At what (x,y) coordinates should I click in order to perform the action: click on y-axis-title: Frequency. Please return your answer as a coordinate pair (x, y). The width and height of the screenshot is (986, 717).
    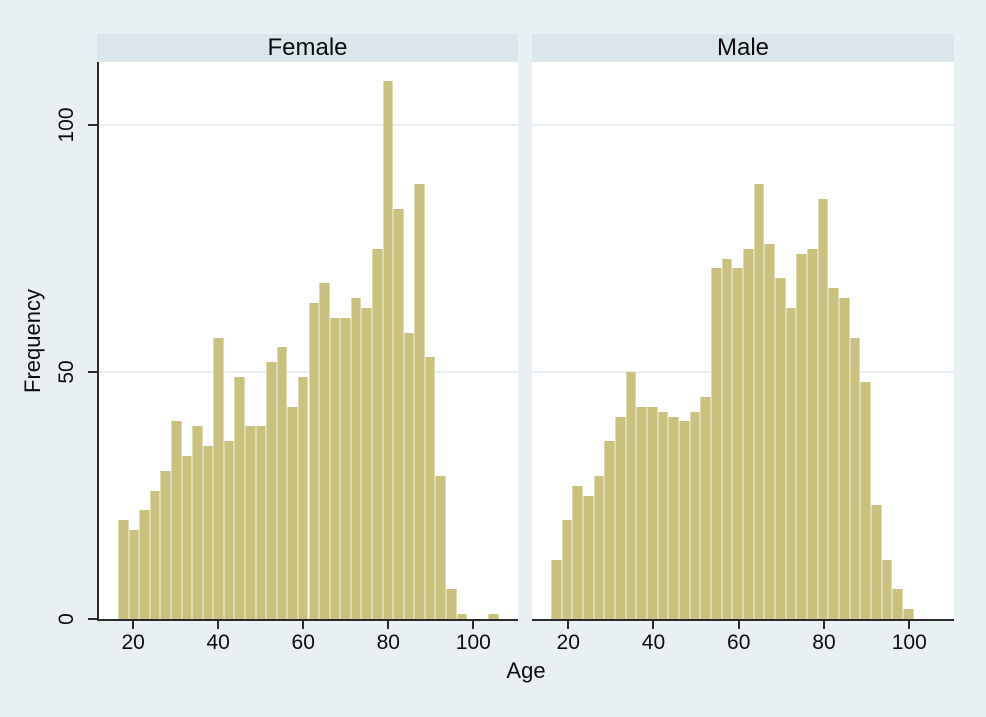
    Looking at the image, I should click on (32, 341).